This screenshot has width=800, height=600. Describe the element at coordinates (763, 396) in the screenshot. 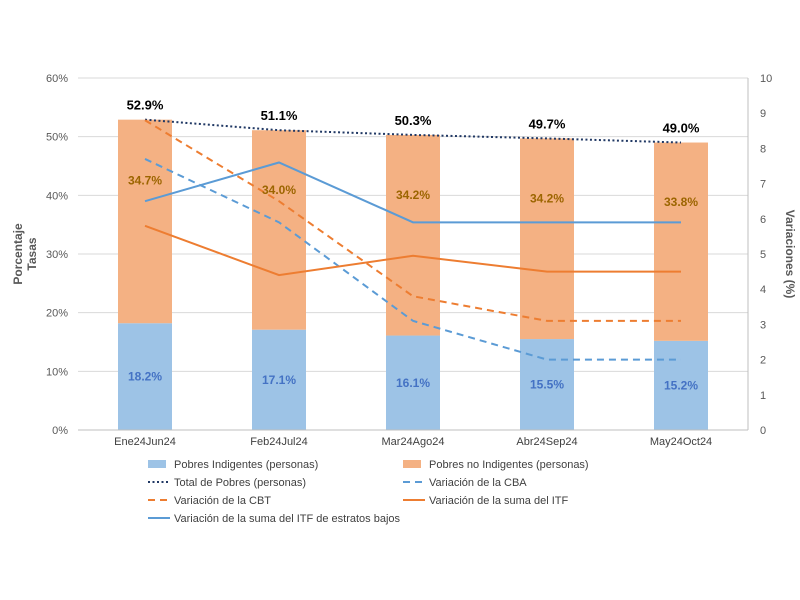

I see `y-right-tick-label: 1` at that location.